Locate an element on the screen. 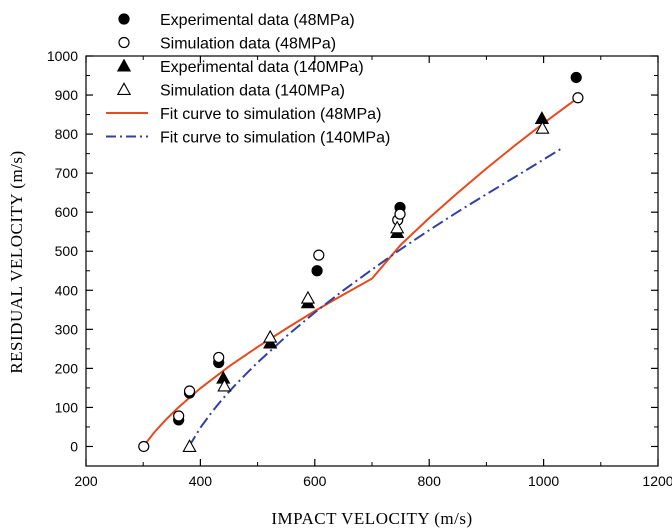 The width and height of the screenshot is (672, 531). x-tick-label: 600 is located at coordinates (315, 481).